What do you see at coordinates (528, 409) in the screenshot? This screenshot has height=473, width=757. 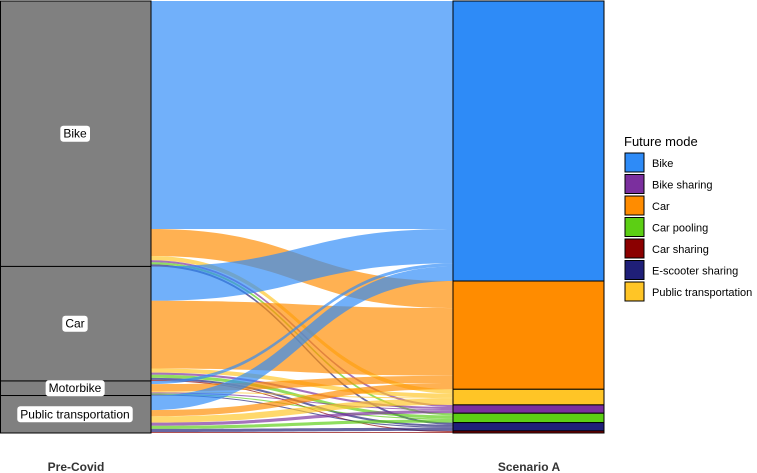 I see `stratum-scenario-a-bike-sharing` at bounding box center [528, 409].